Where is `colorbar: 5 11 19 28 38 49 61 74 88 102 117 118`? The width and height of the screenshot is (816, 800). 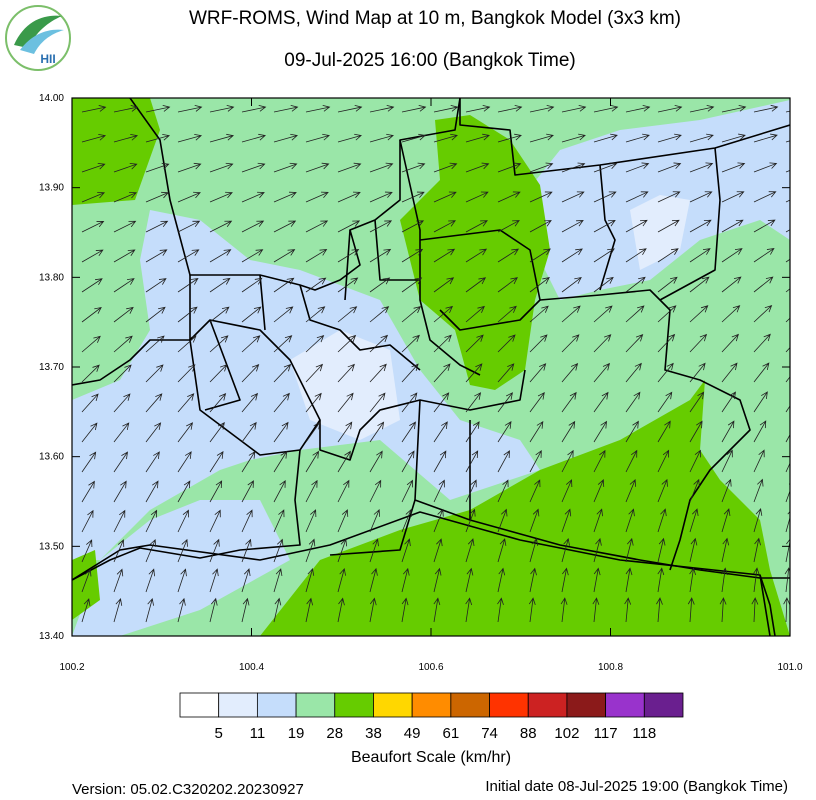 colorbar: 5 11 19 28 38 49 61 74 88 102 117 118 is located at coordinates (431, 717).